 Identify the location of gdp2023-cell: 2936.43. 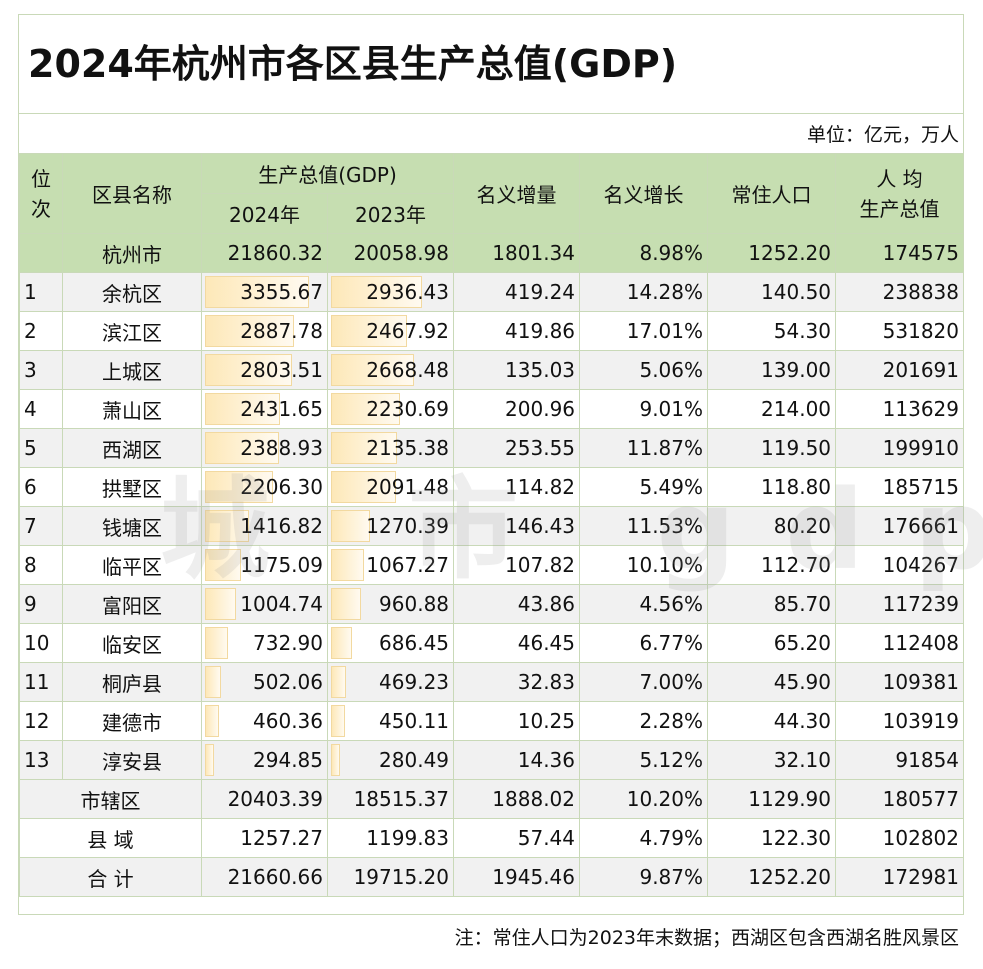
(390, 292).